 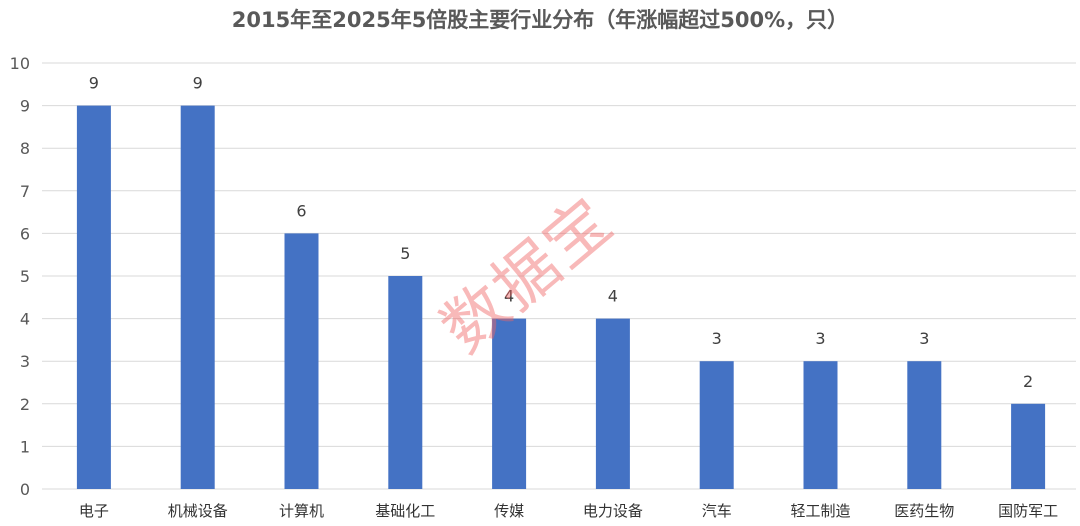 I want to click on y-tick-label: 1, so click(x=25, y=446).